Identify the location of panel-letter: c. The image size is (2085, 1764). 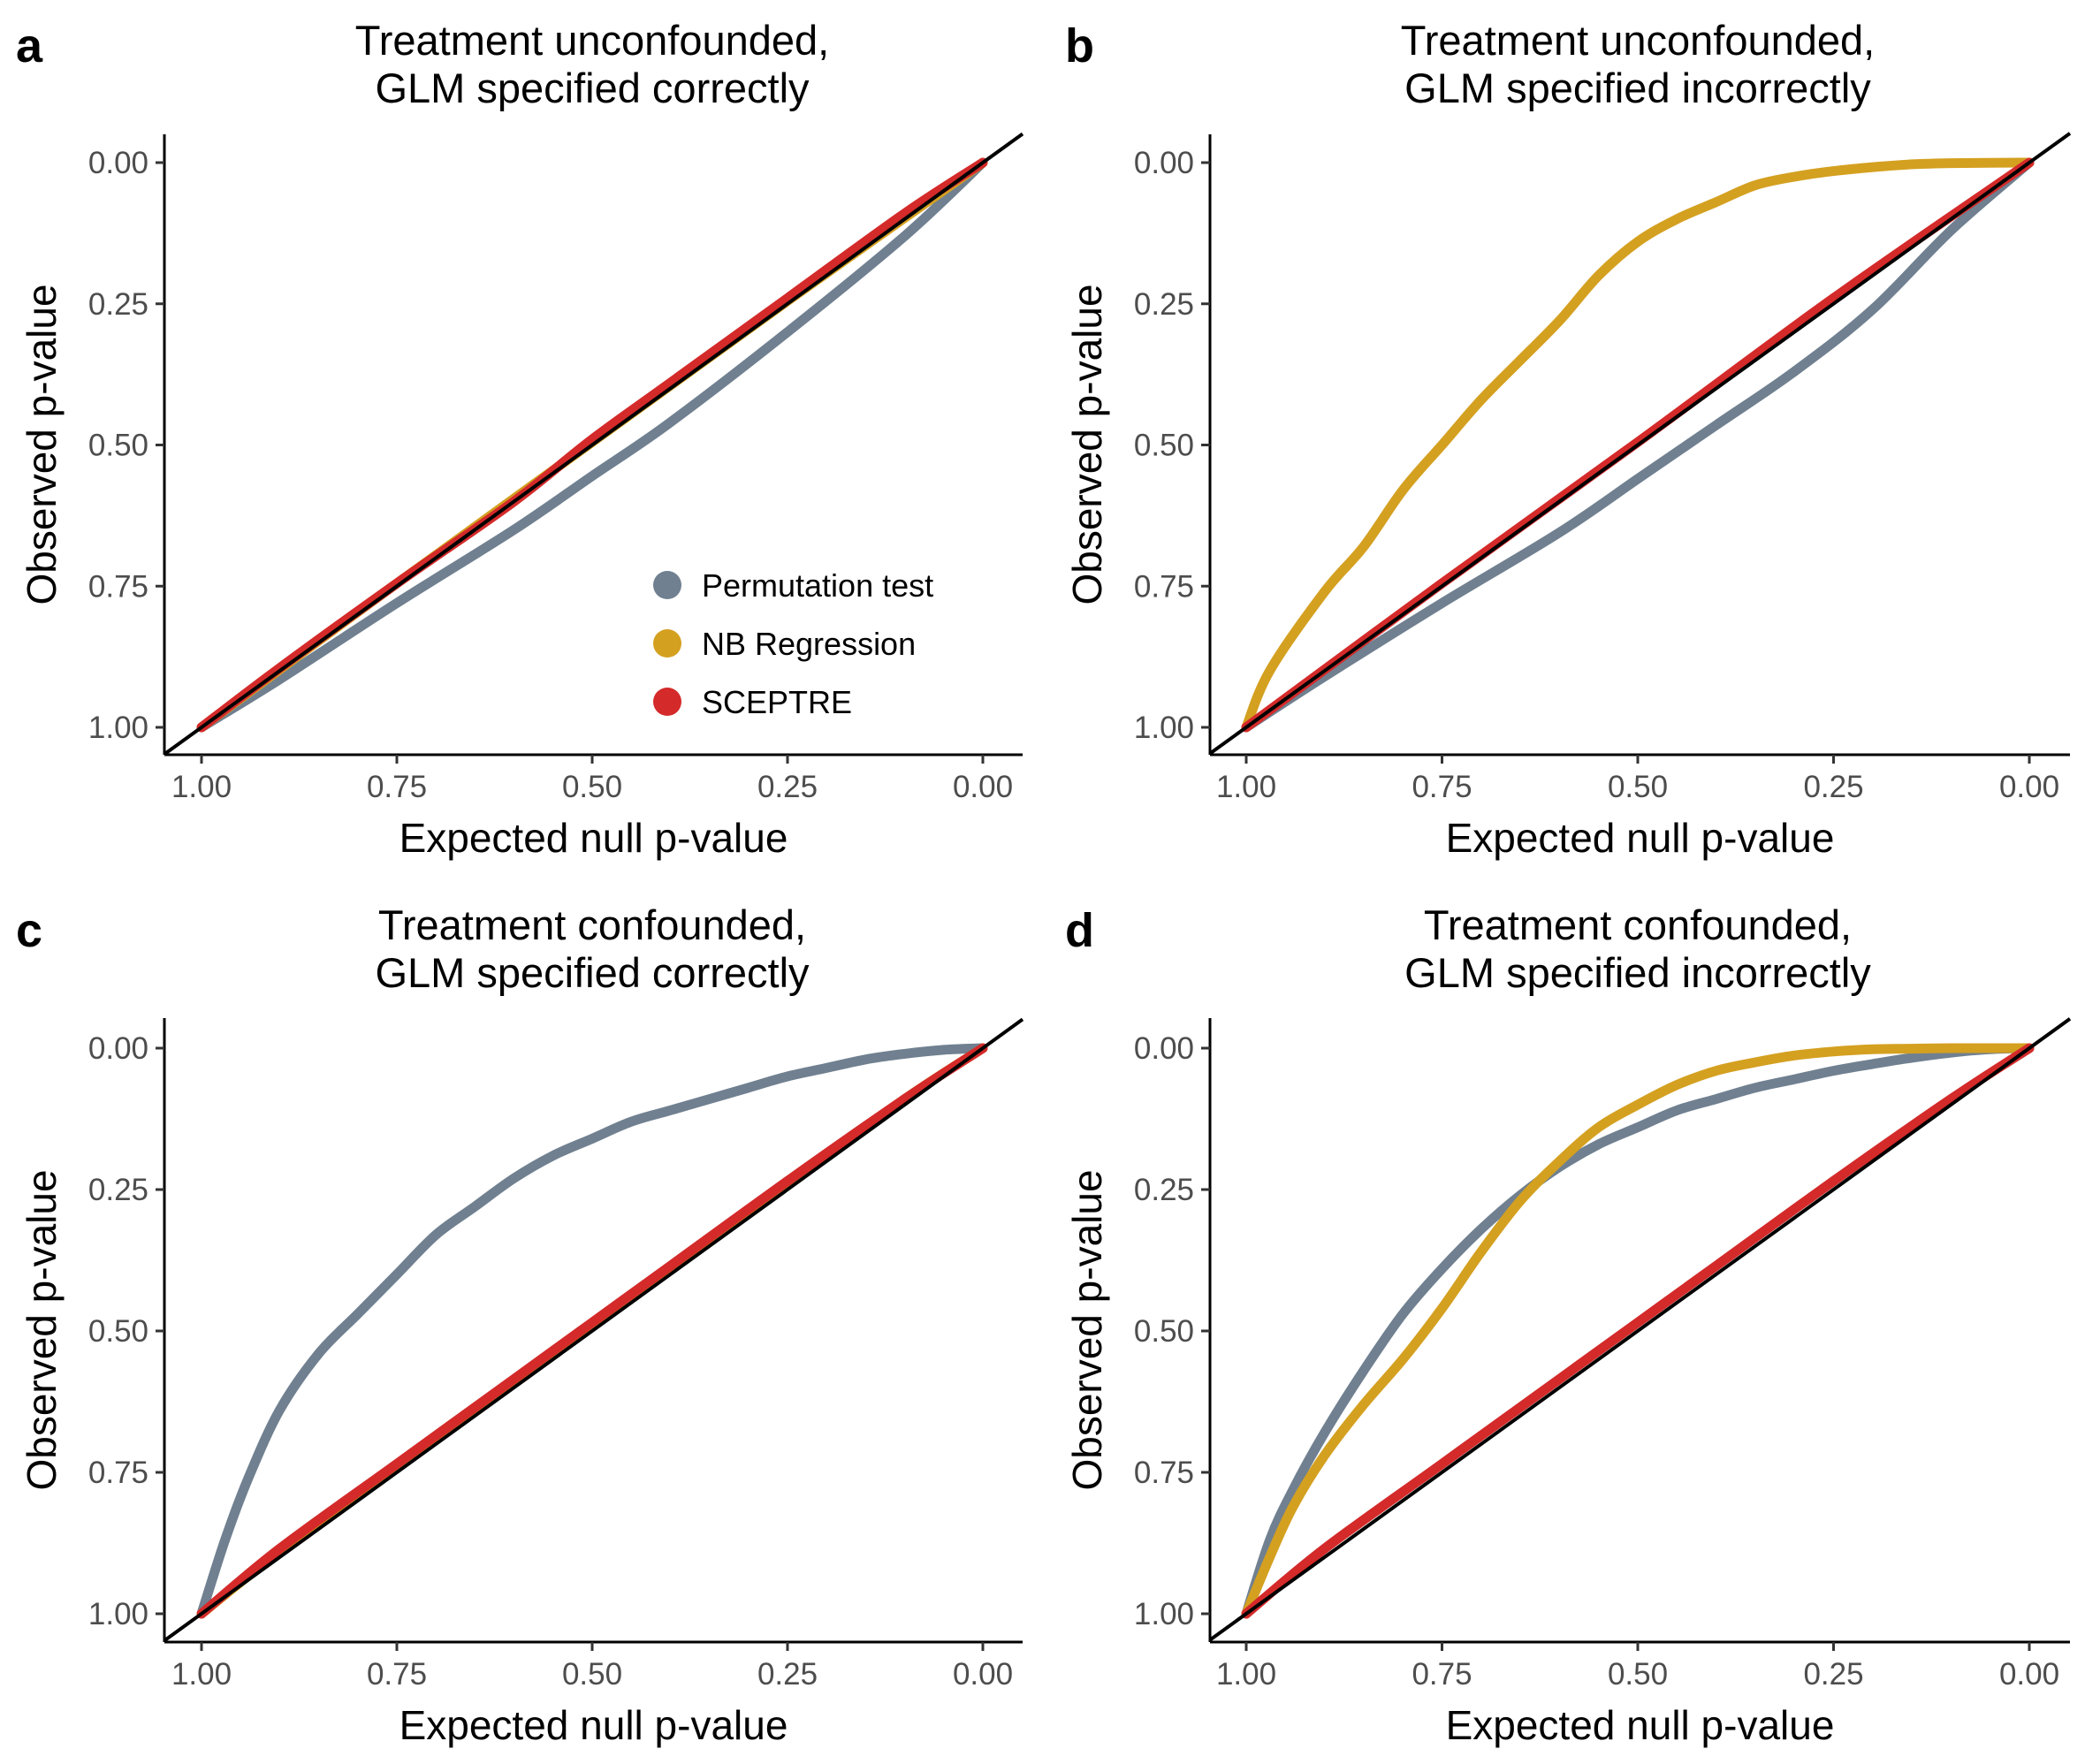
(29, 931).